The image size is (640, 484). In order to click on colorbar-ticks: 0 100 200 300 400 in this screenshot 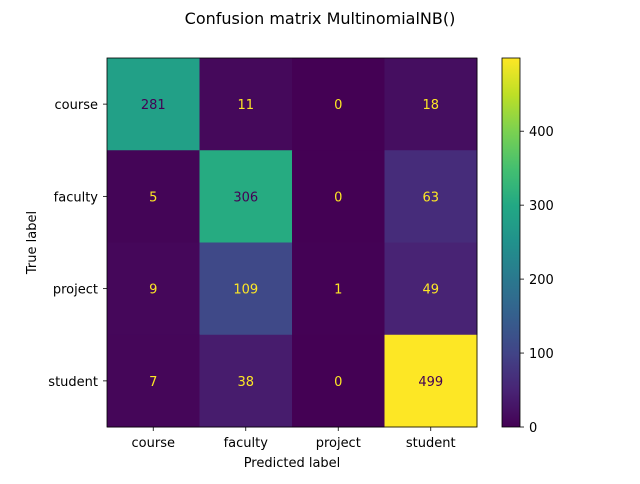, I will do `click(537, 280)`.